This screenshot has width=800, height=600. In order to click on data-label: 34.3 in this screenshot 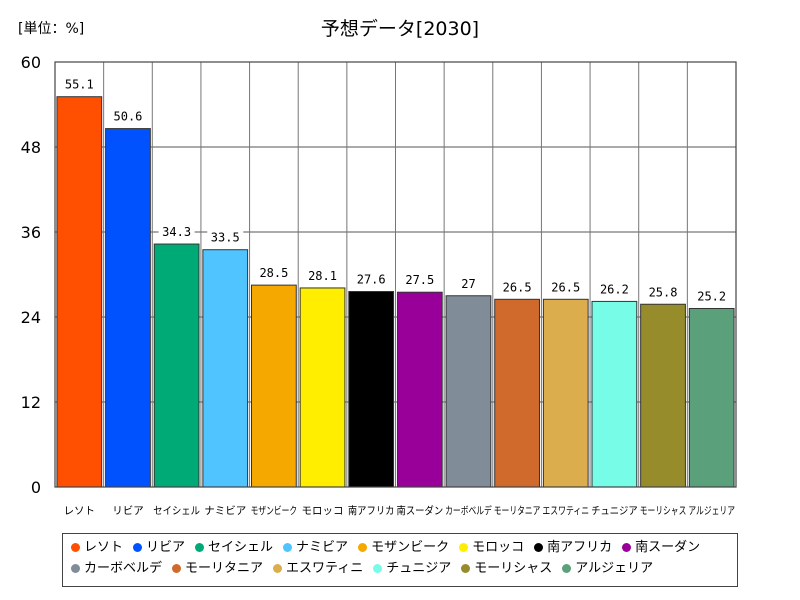, I will do `click(176, 232)`.